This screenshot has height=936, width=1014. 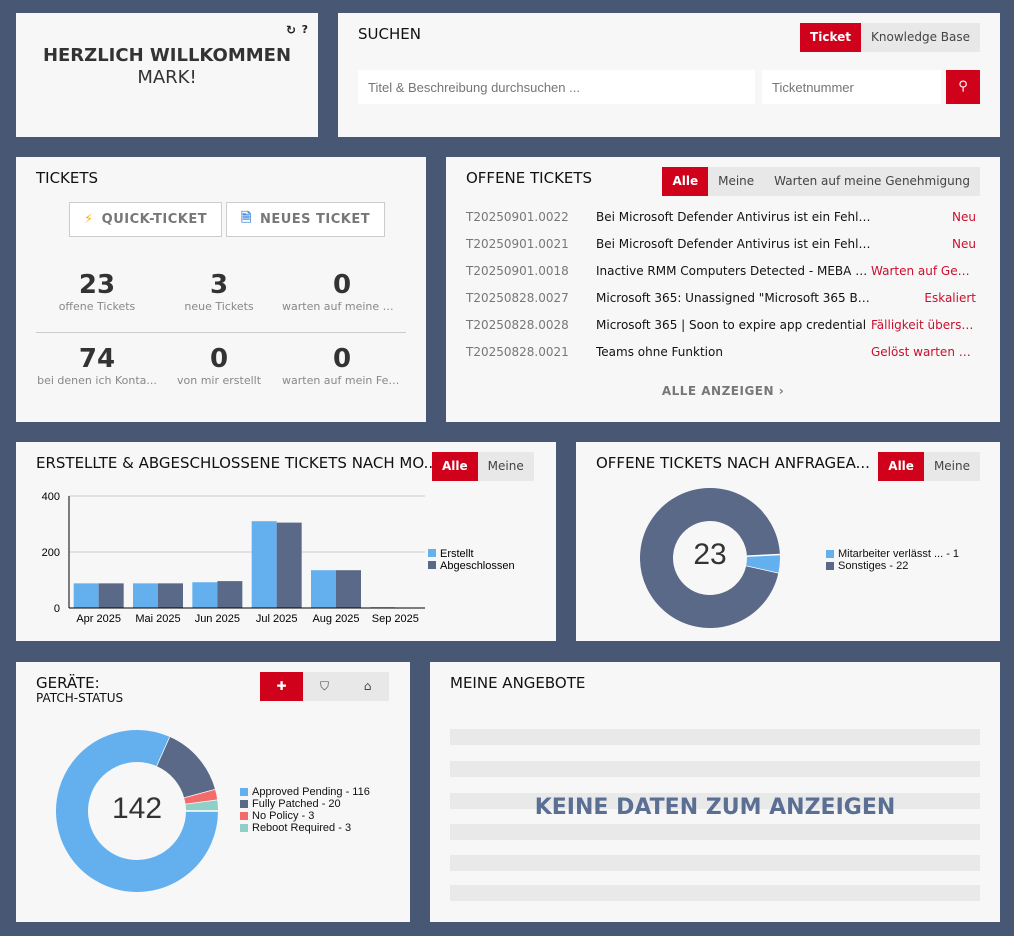 I want to click on stat-new: 3 neue Tickets, so click(x=219, y=291).